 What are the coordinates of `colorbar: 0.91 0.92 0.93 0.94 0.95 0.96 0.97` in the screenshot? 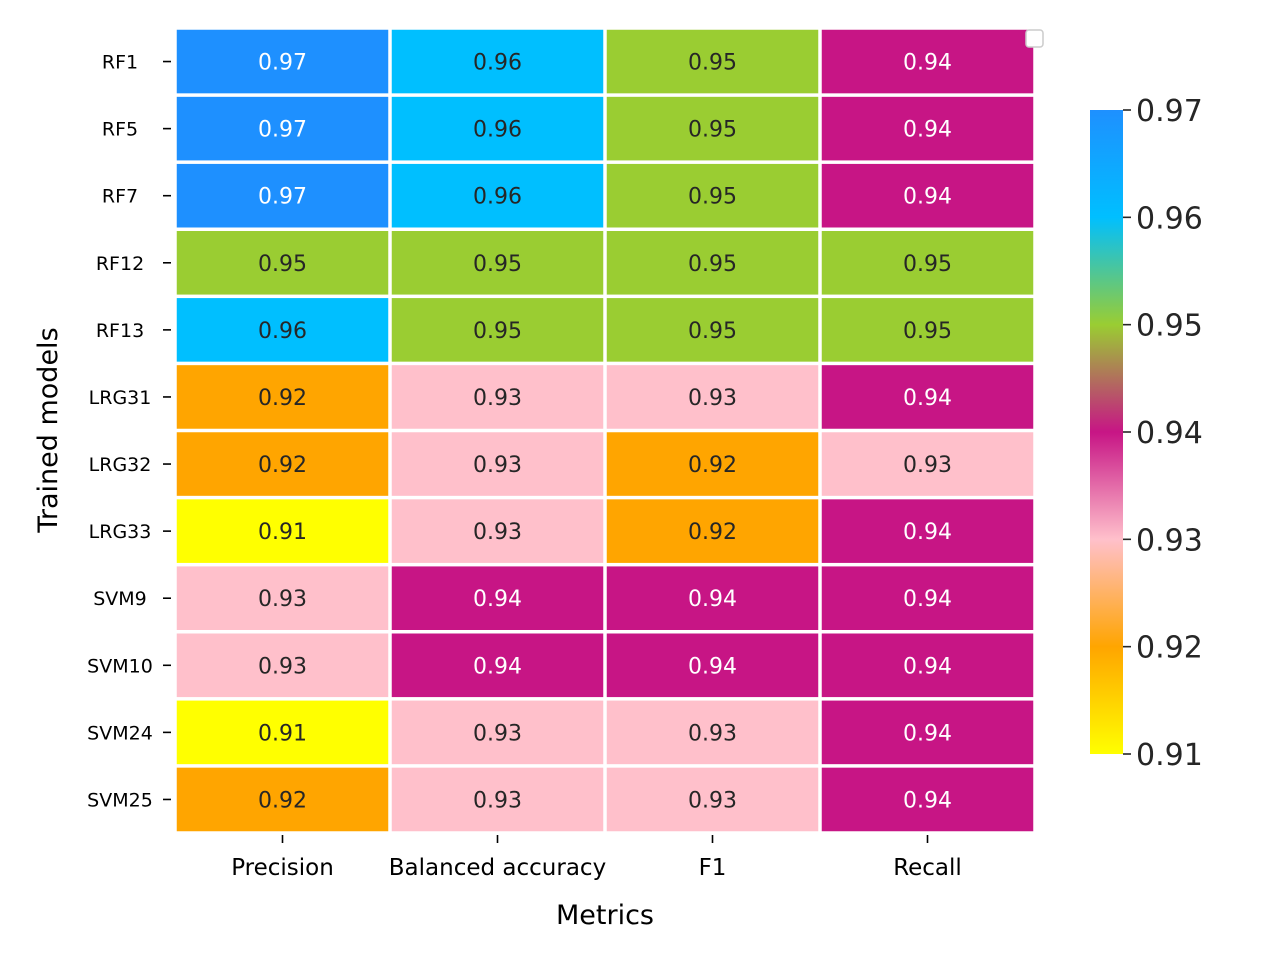 It's located at (1146, 433).